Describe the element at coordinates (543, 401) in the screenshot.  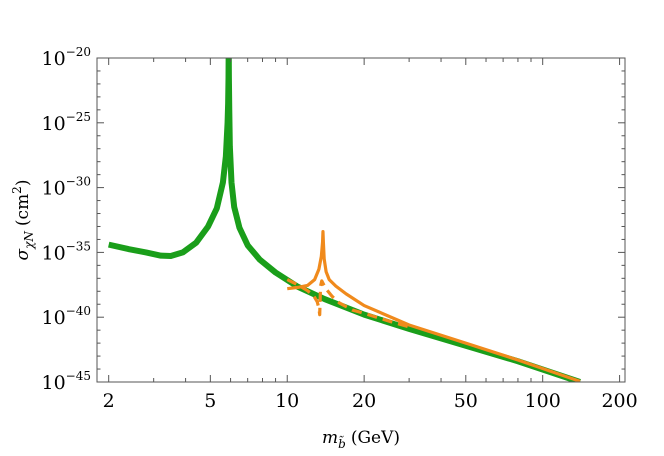
I see `x-tick-label: 100` at that location.